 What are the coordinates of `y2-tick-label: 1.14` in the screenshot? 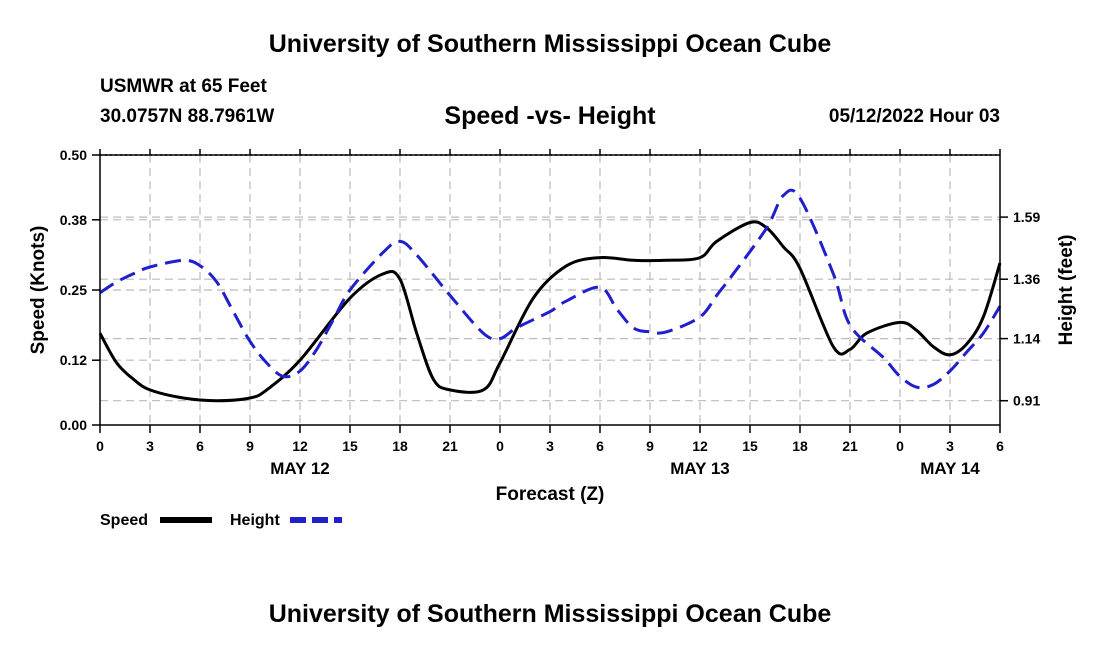 It's located at (1026, 339).